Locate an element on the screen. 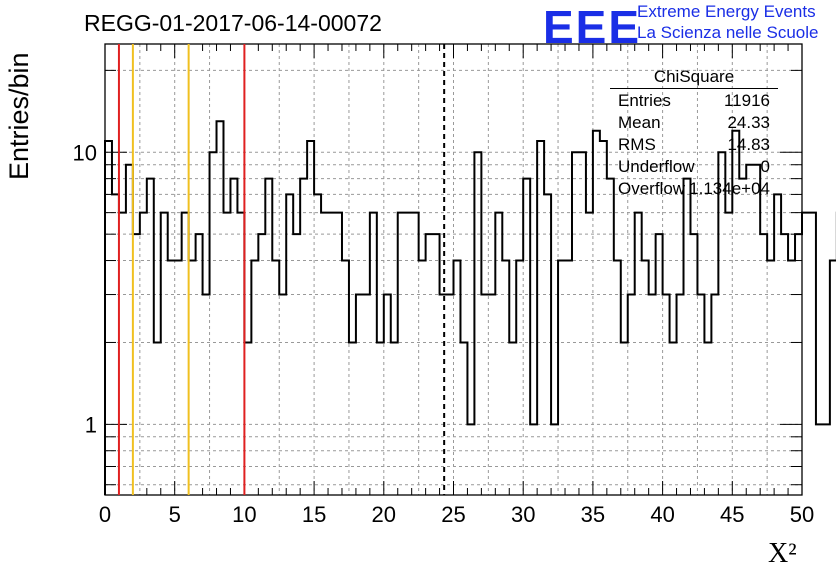 This screenshot has width=836, height=572. stats-value: 11916 is located at coordinates (746, 100).